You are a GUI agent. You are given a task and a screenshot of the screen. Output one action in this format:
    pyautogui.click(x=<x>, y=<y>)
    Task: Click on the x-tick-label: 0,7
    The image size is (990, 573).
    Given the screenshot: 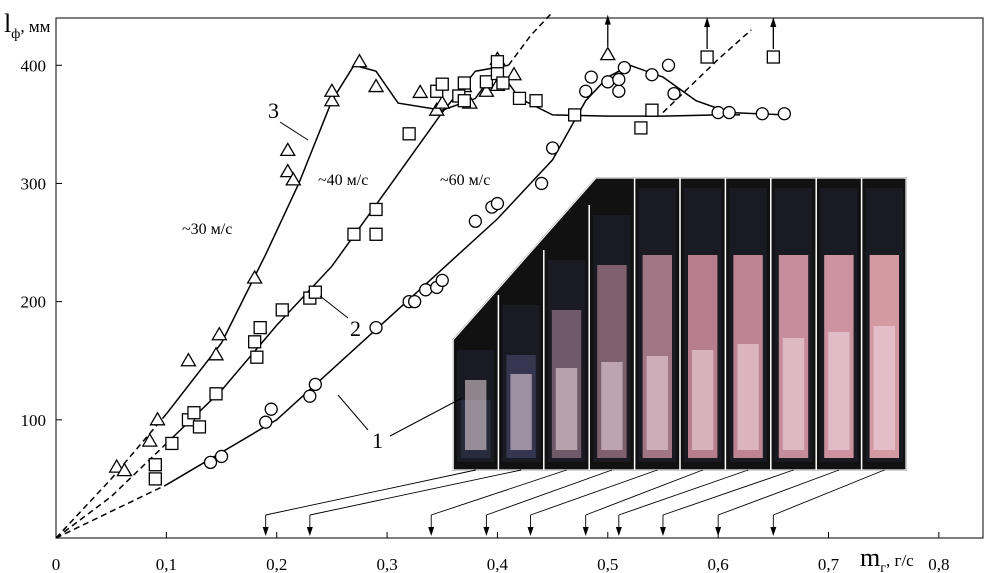 What is the action you would take?
    pyautogui.click(x=829, y=564)
    